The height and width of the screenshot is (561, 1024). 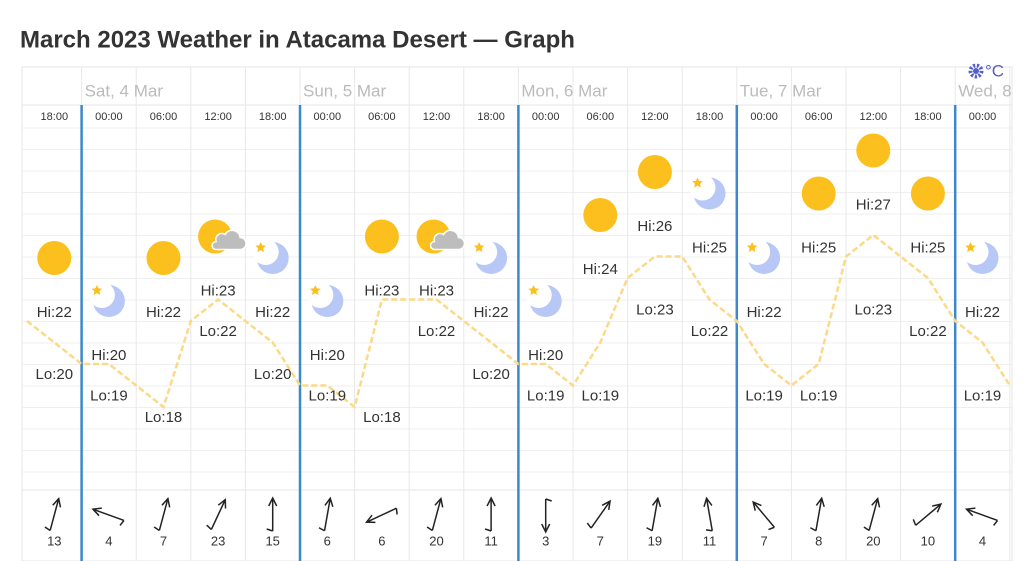 I want to click on day-label: Sun, 5 Mar, so click(x=344, y=90).